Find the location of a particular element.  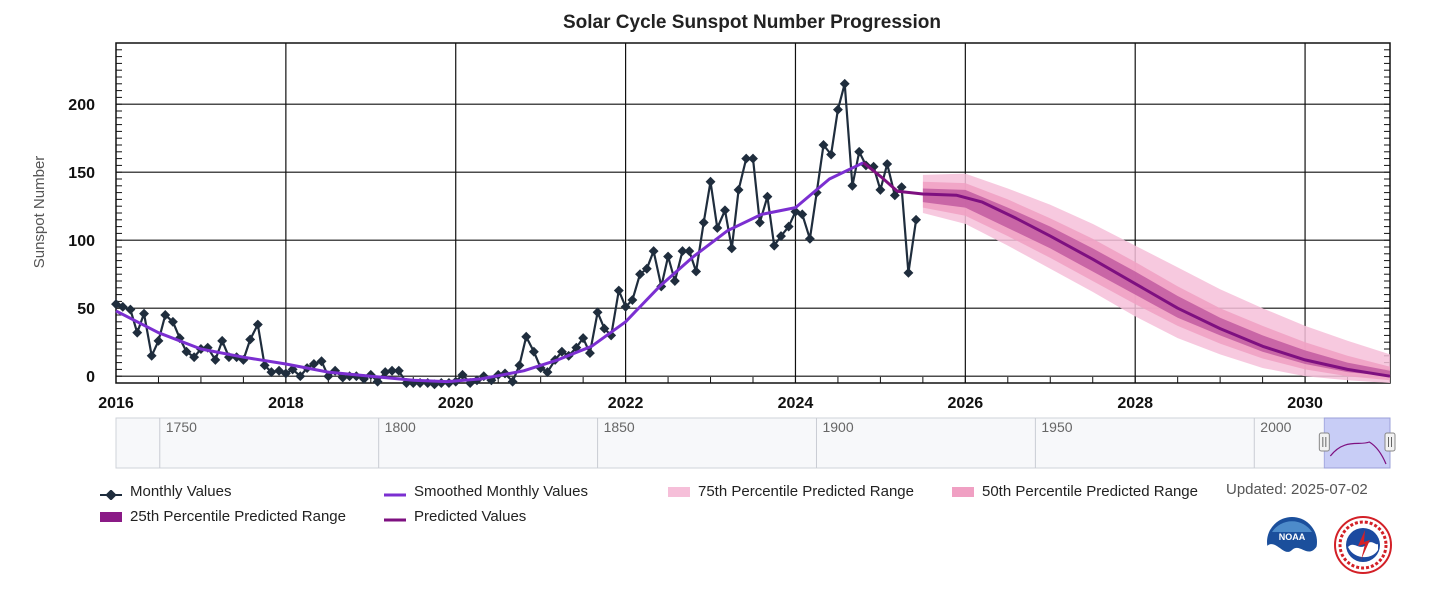

navigator: 1750 1800 1850 1900 1950 2000 is located at coordinates (755, 443).